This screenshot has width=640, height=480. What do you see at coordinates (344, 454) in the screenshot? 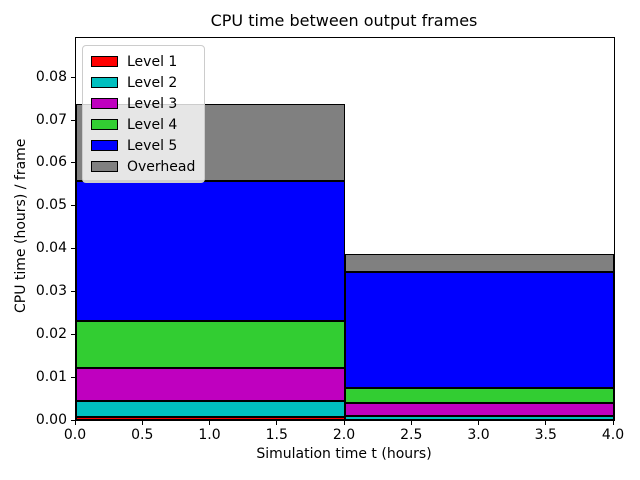
I see `x-axis-label: Simulation time t (hours)` at bounding box center [344, 454].